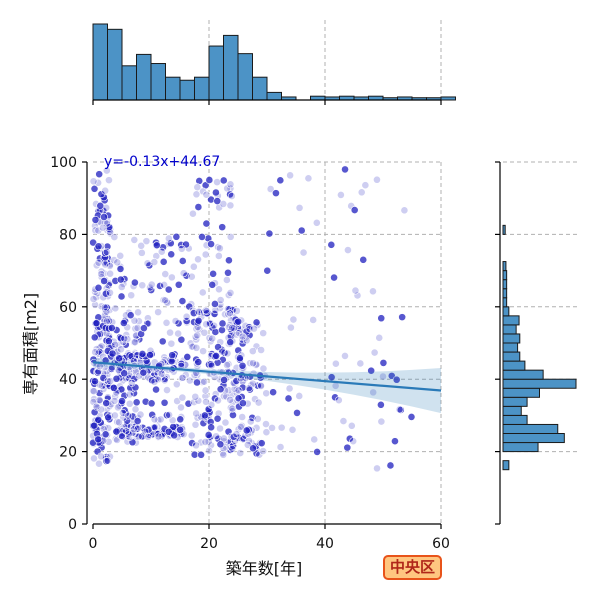  I want to click on regression-line, so click(267, 385).